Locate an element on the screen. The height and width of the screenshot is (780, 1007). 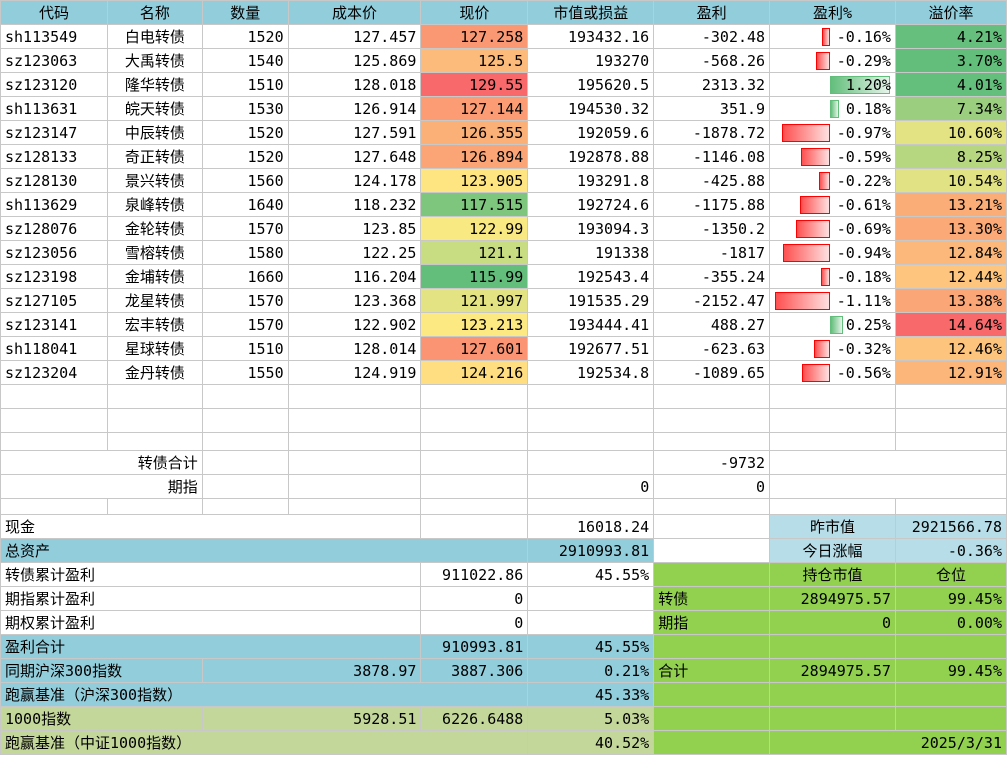
cell-value: 191535.29 is located at coordinates (591, 300).